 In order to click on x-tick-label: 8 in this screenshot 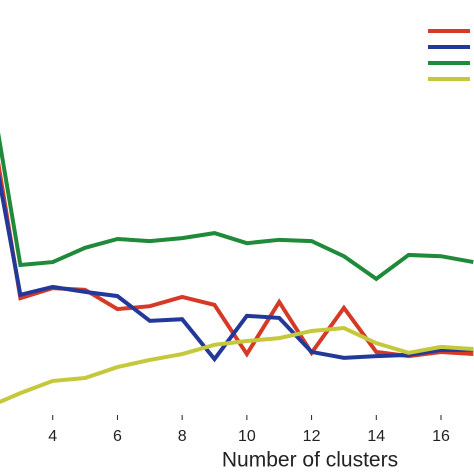, I will do `click(182, 436)`.